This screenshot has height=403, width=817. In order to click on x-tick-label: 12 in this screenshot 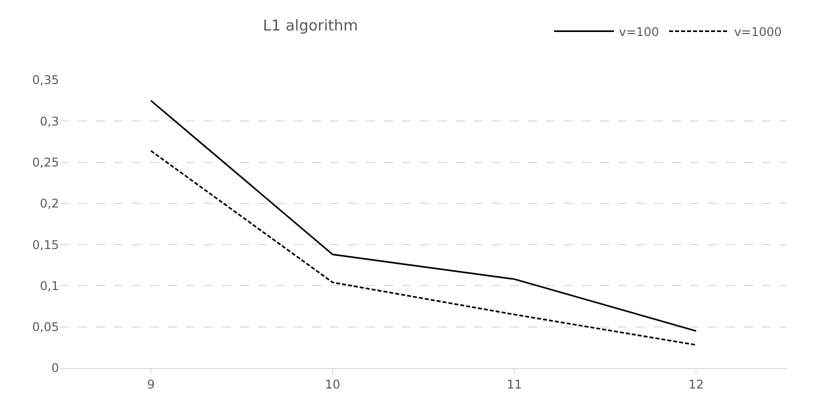, I will do `click(696, 384)`.